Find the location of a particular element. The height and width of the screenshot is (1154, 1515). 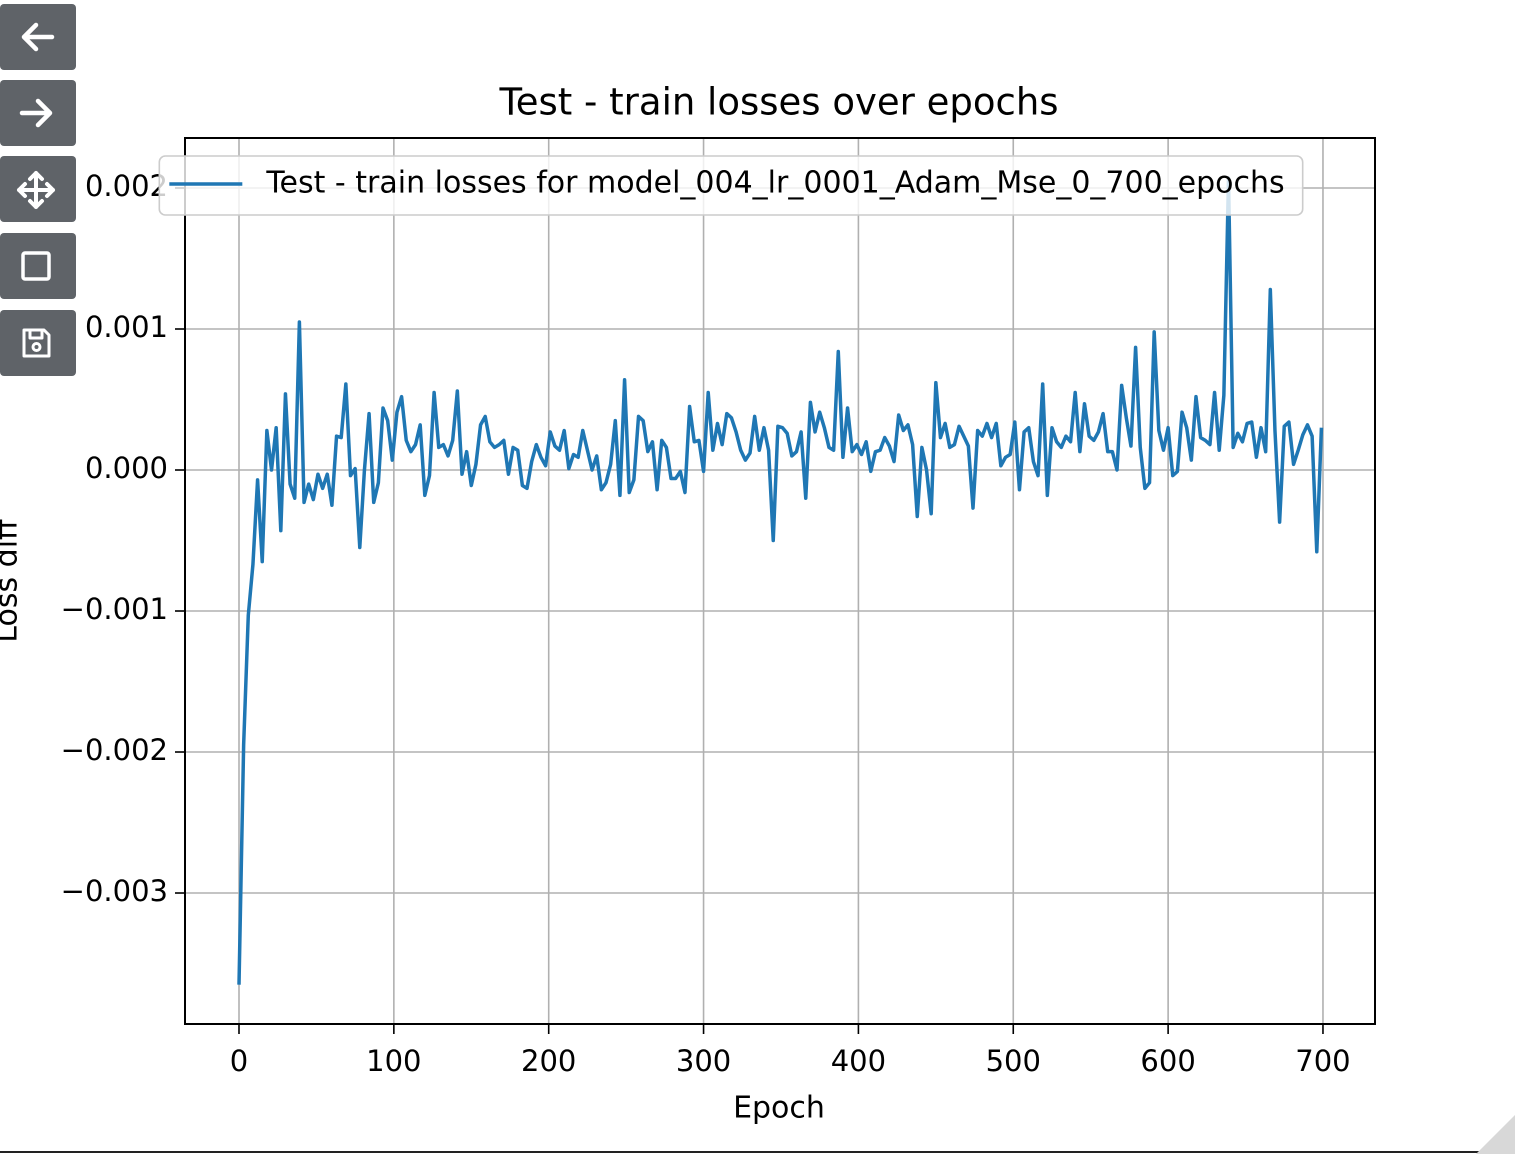

legend-box is located at coordinates (731, 185).